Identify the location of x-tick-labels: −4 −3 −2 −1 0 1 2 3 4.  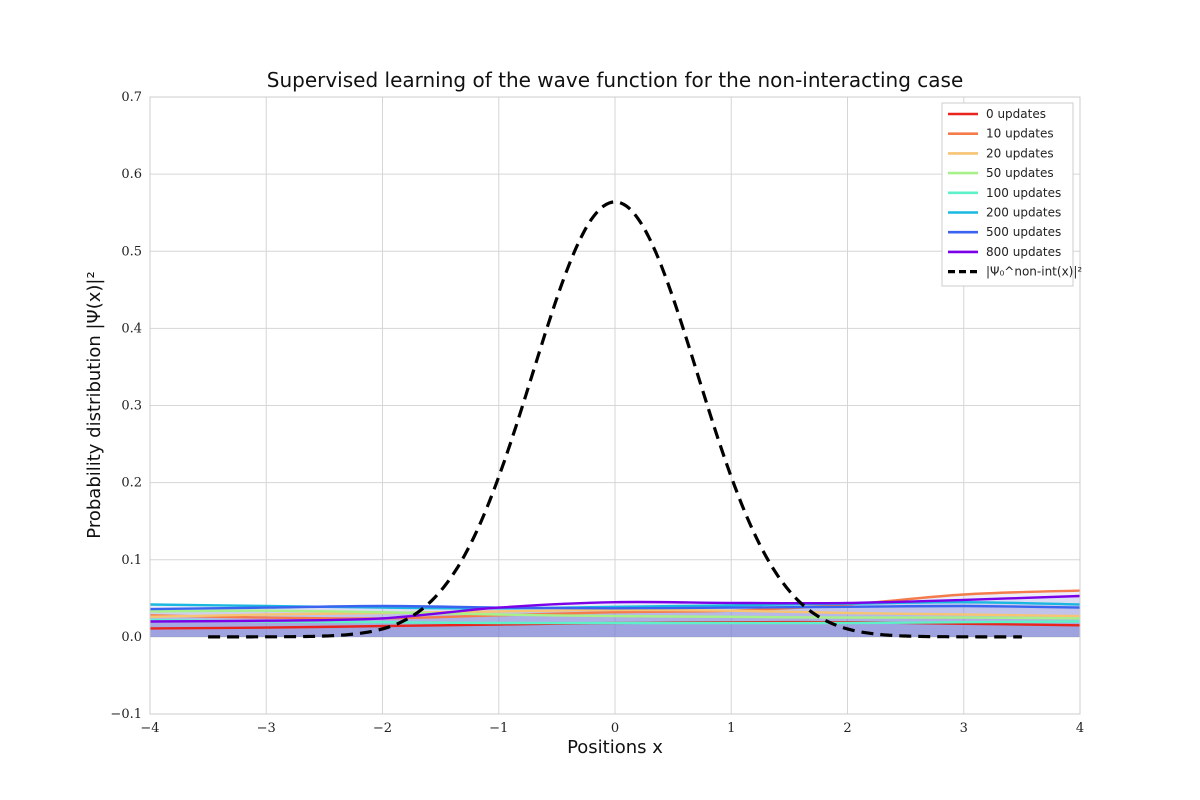
(612, 728).